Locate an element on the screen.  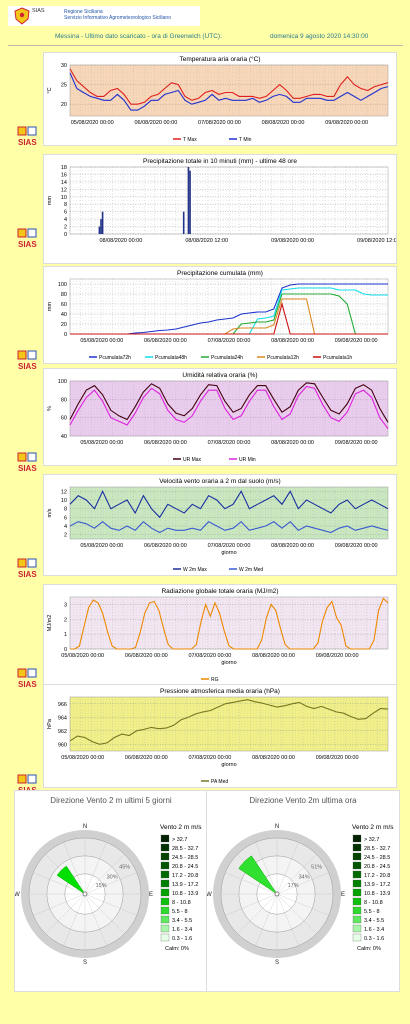
compass-label: N is located at coordinates (85, 827).